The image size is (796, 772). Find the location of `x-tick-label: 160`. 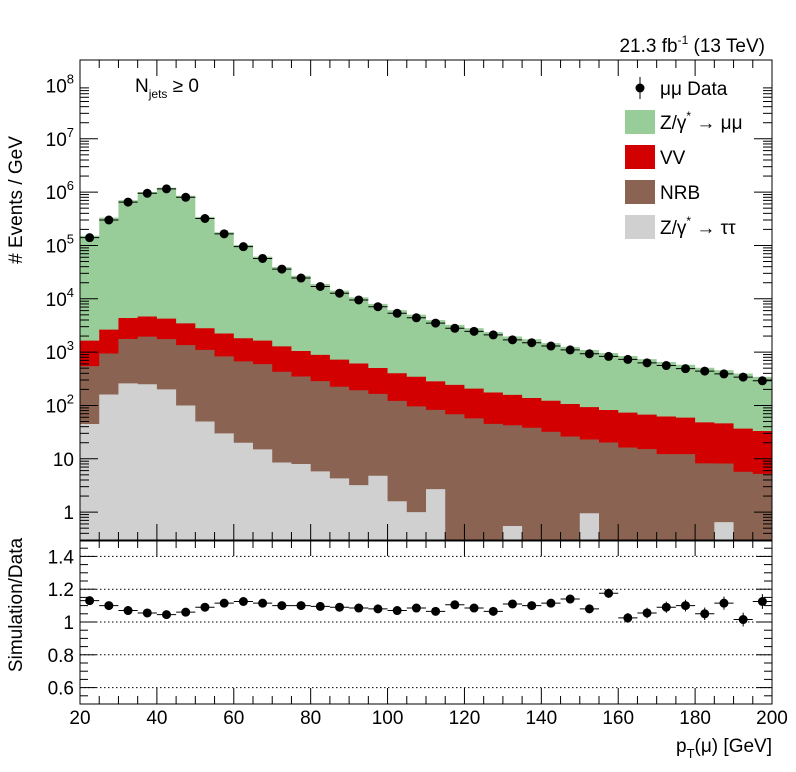

x-tick-label: 160 is located at coordinates (618, 718).